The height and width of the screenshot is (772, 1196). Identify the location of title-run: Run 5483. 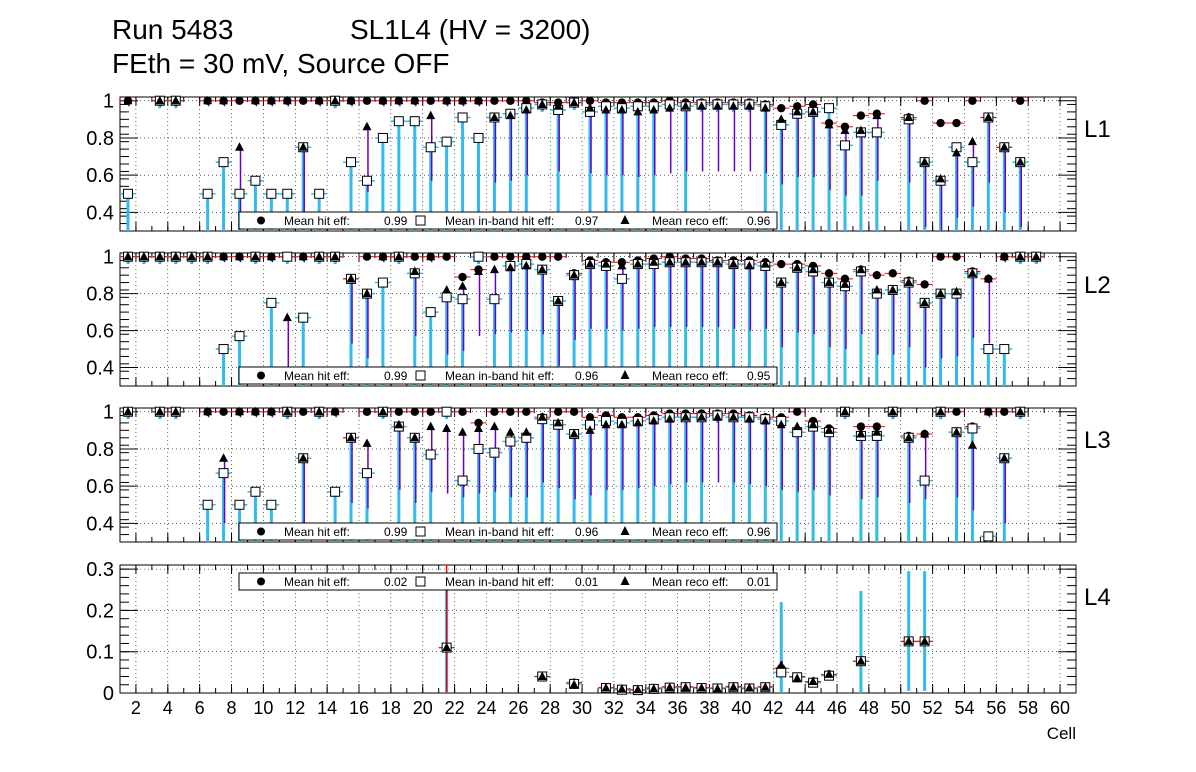
(173, 29).